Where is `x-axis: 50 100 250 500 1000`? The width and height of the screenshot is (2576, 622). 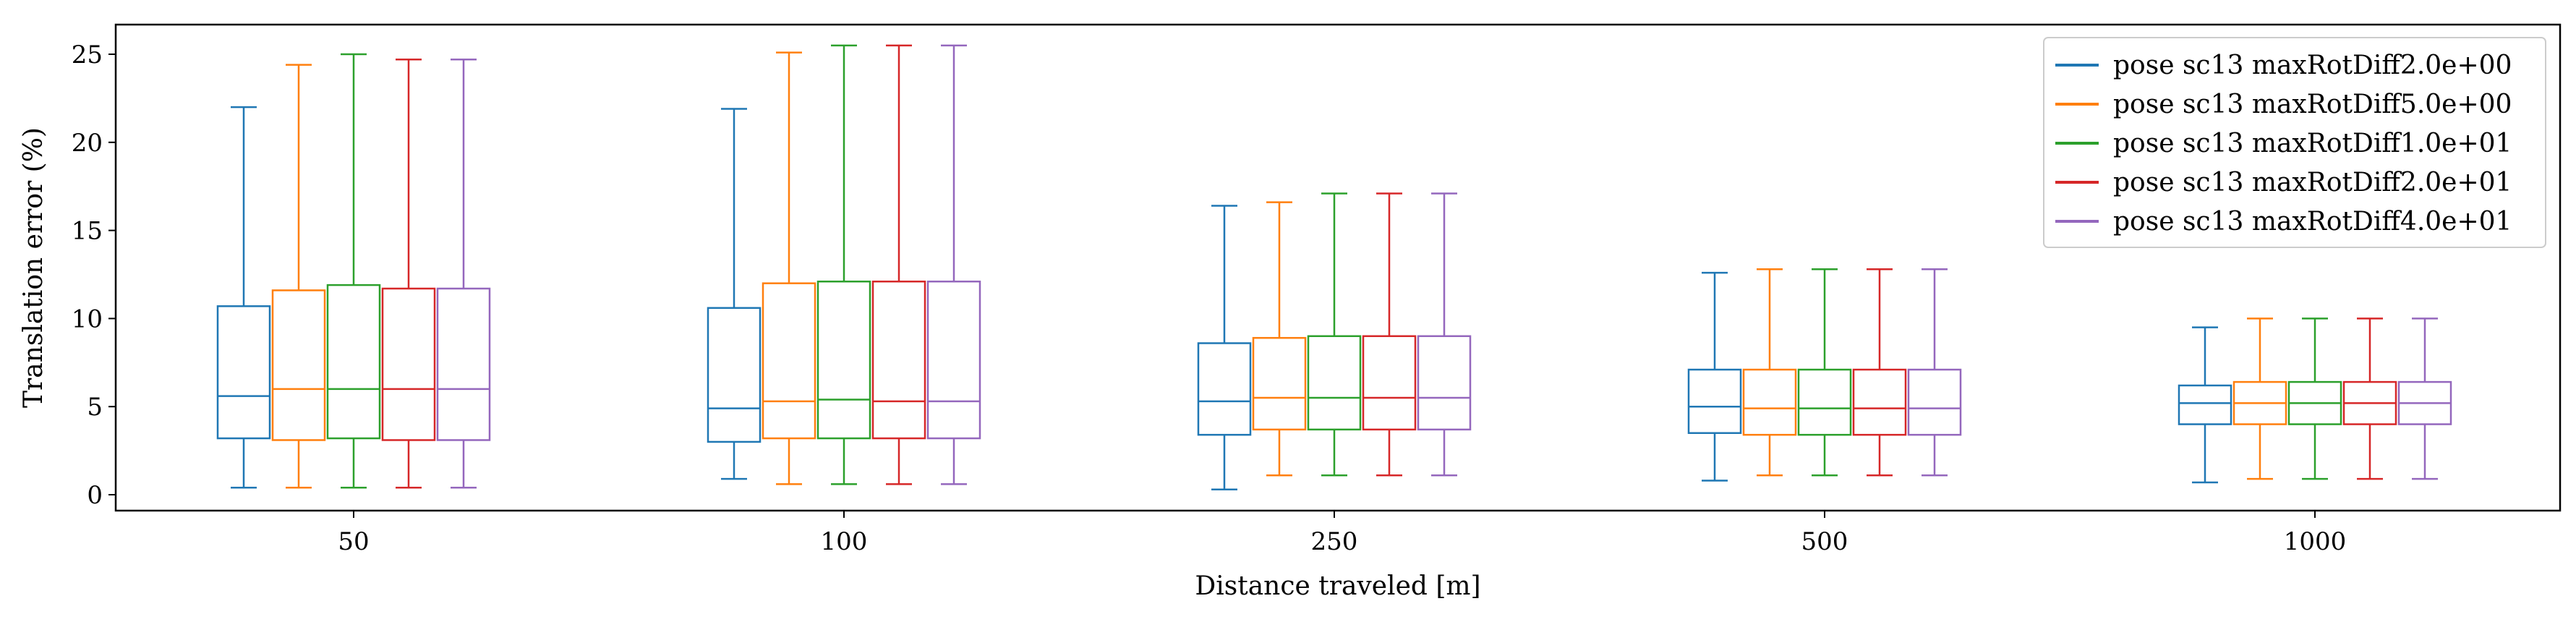
x-axis: 50 100 250 500 1000 is located at coordinates (1342, 533).